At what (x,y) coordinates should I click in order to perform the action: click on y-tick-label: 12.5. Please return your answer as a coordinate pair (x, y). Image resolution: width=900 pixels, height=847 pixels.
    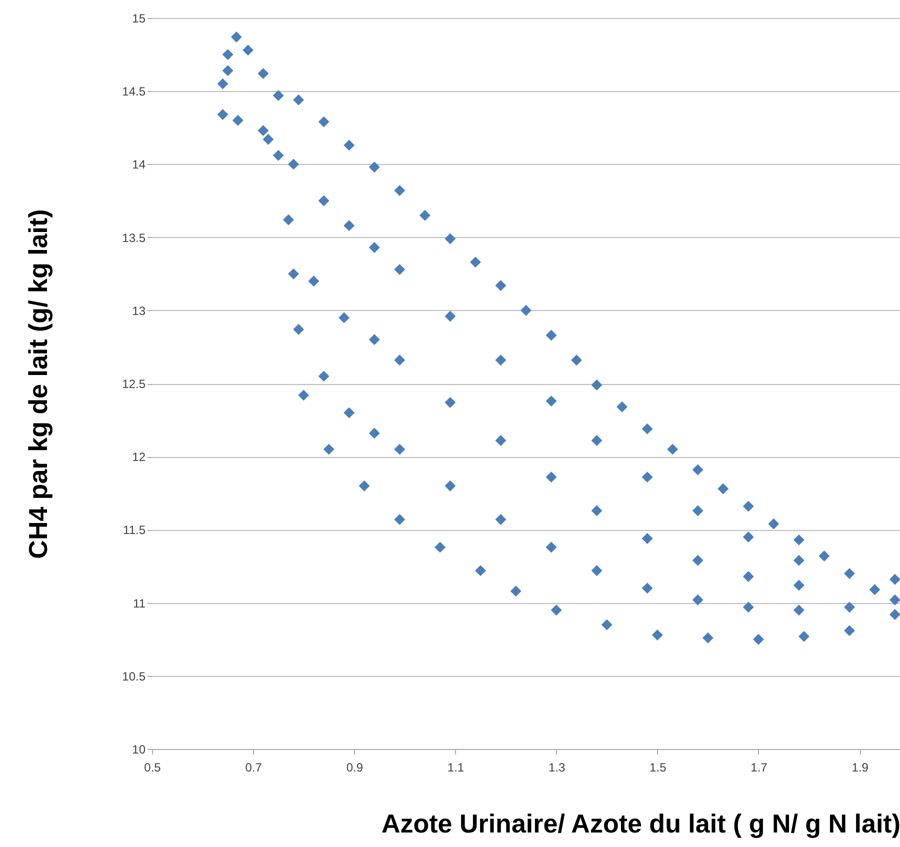
    Looking at the image, I should click on (134, 384).